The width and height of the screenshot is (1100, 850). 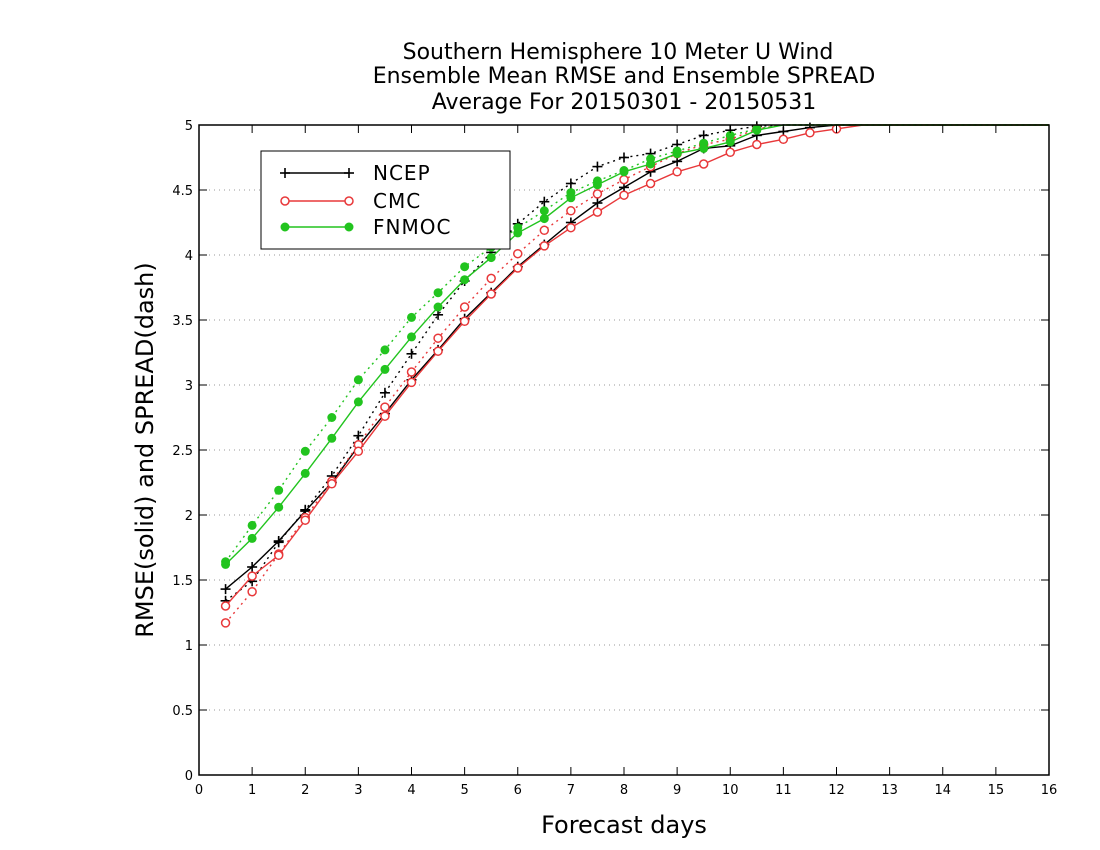 I want to click on y-axis-label: RMSE(solid) and SPREAD(dash), so click(x=145, y=450).